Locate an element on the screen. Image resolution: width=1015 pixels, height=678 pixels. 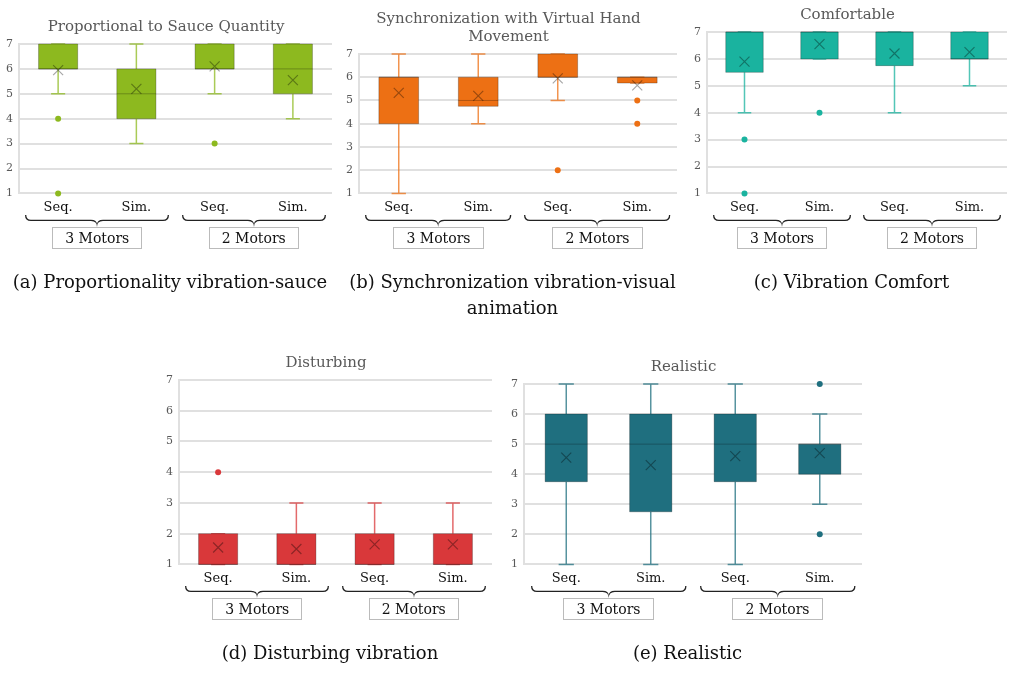
chart-title: Proportional to Sauce Quantity is located at coordinates (166, 25).